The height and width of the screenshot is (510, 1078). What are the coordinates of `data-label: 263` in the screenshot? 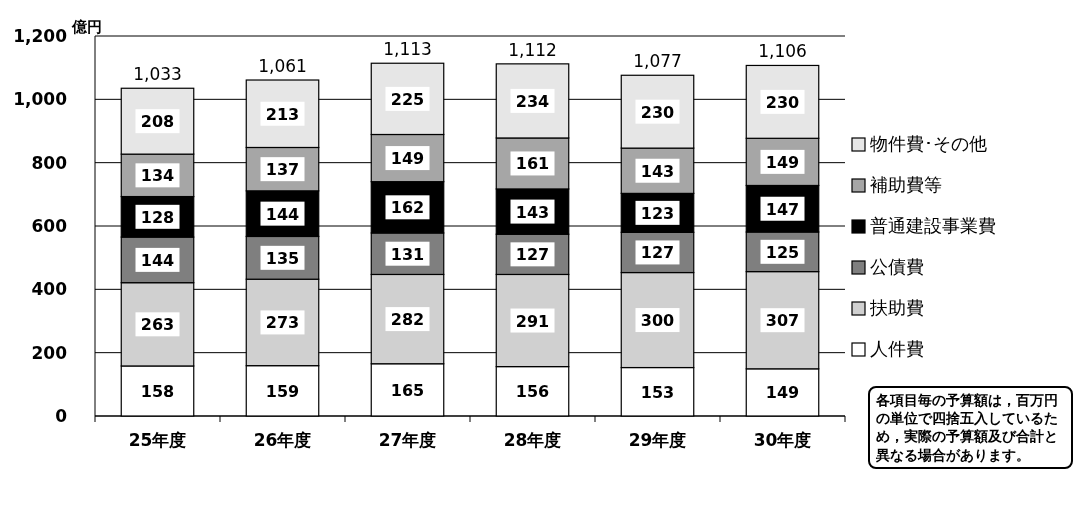 It's located at (157, 325).